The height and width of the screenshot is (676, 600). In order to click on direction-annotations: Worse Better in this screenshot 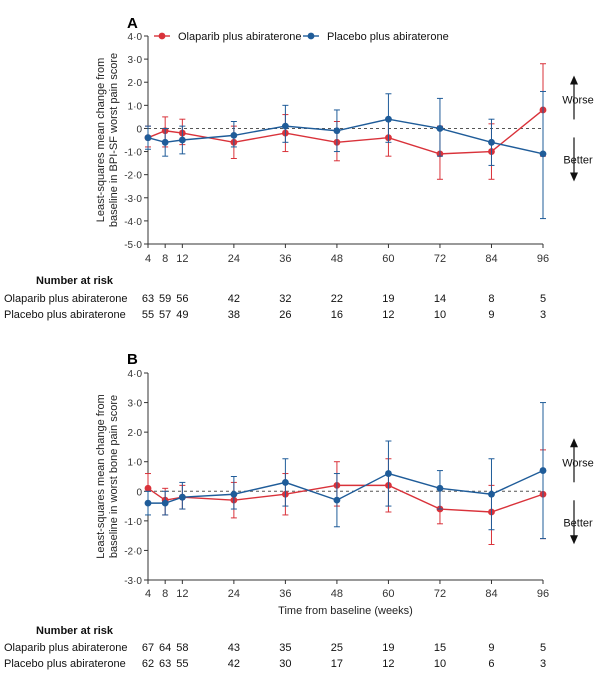, I will do `click(578, 491)`.